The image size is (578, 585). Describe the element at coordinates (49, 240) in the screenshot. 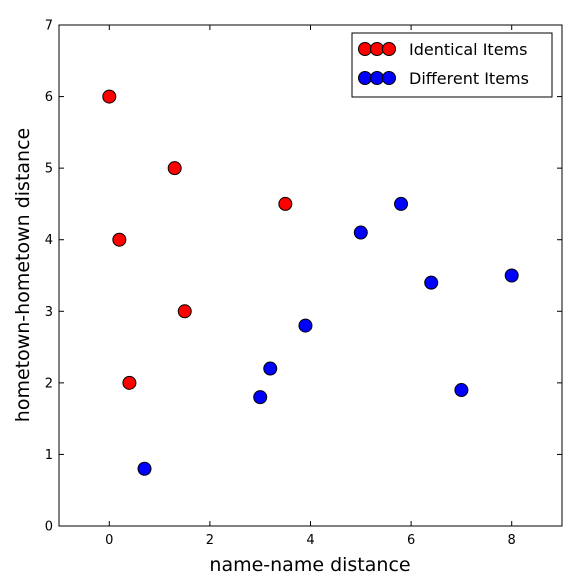

I see `y-tick-label: 4` at that location.